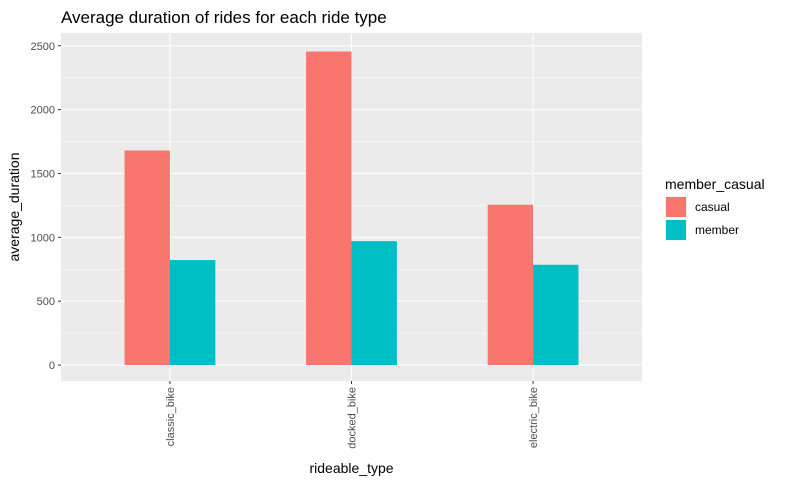 The image size is (786, 484). I want to click on bar-casual-electric_bike, so click(510, 285).